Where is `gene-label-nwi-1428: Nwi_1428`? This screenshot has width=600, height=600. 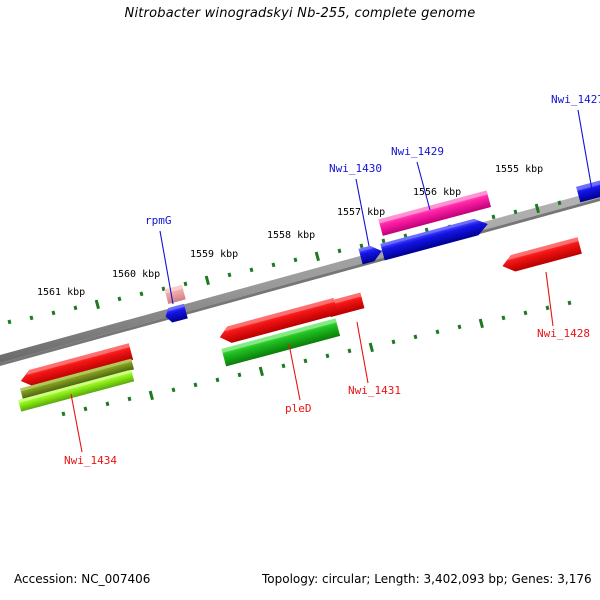
gene-label-nwi-1428: Nwi_1428 is located at coordinates (563, 333).